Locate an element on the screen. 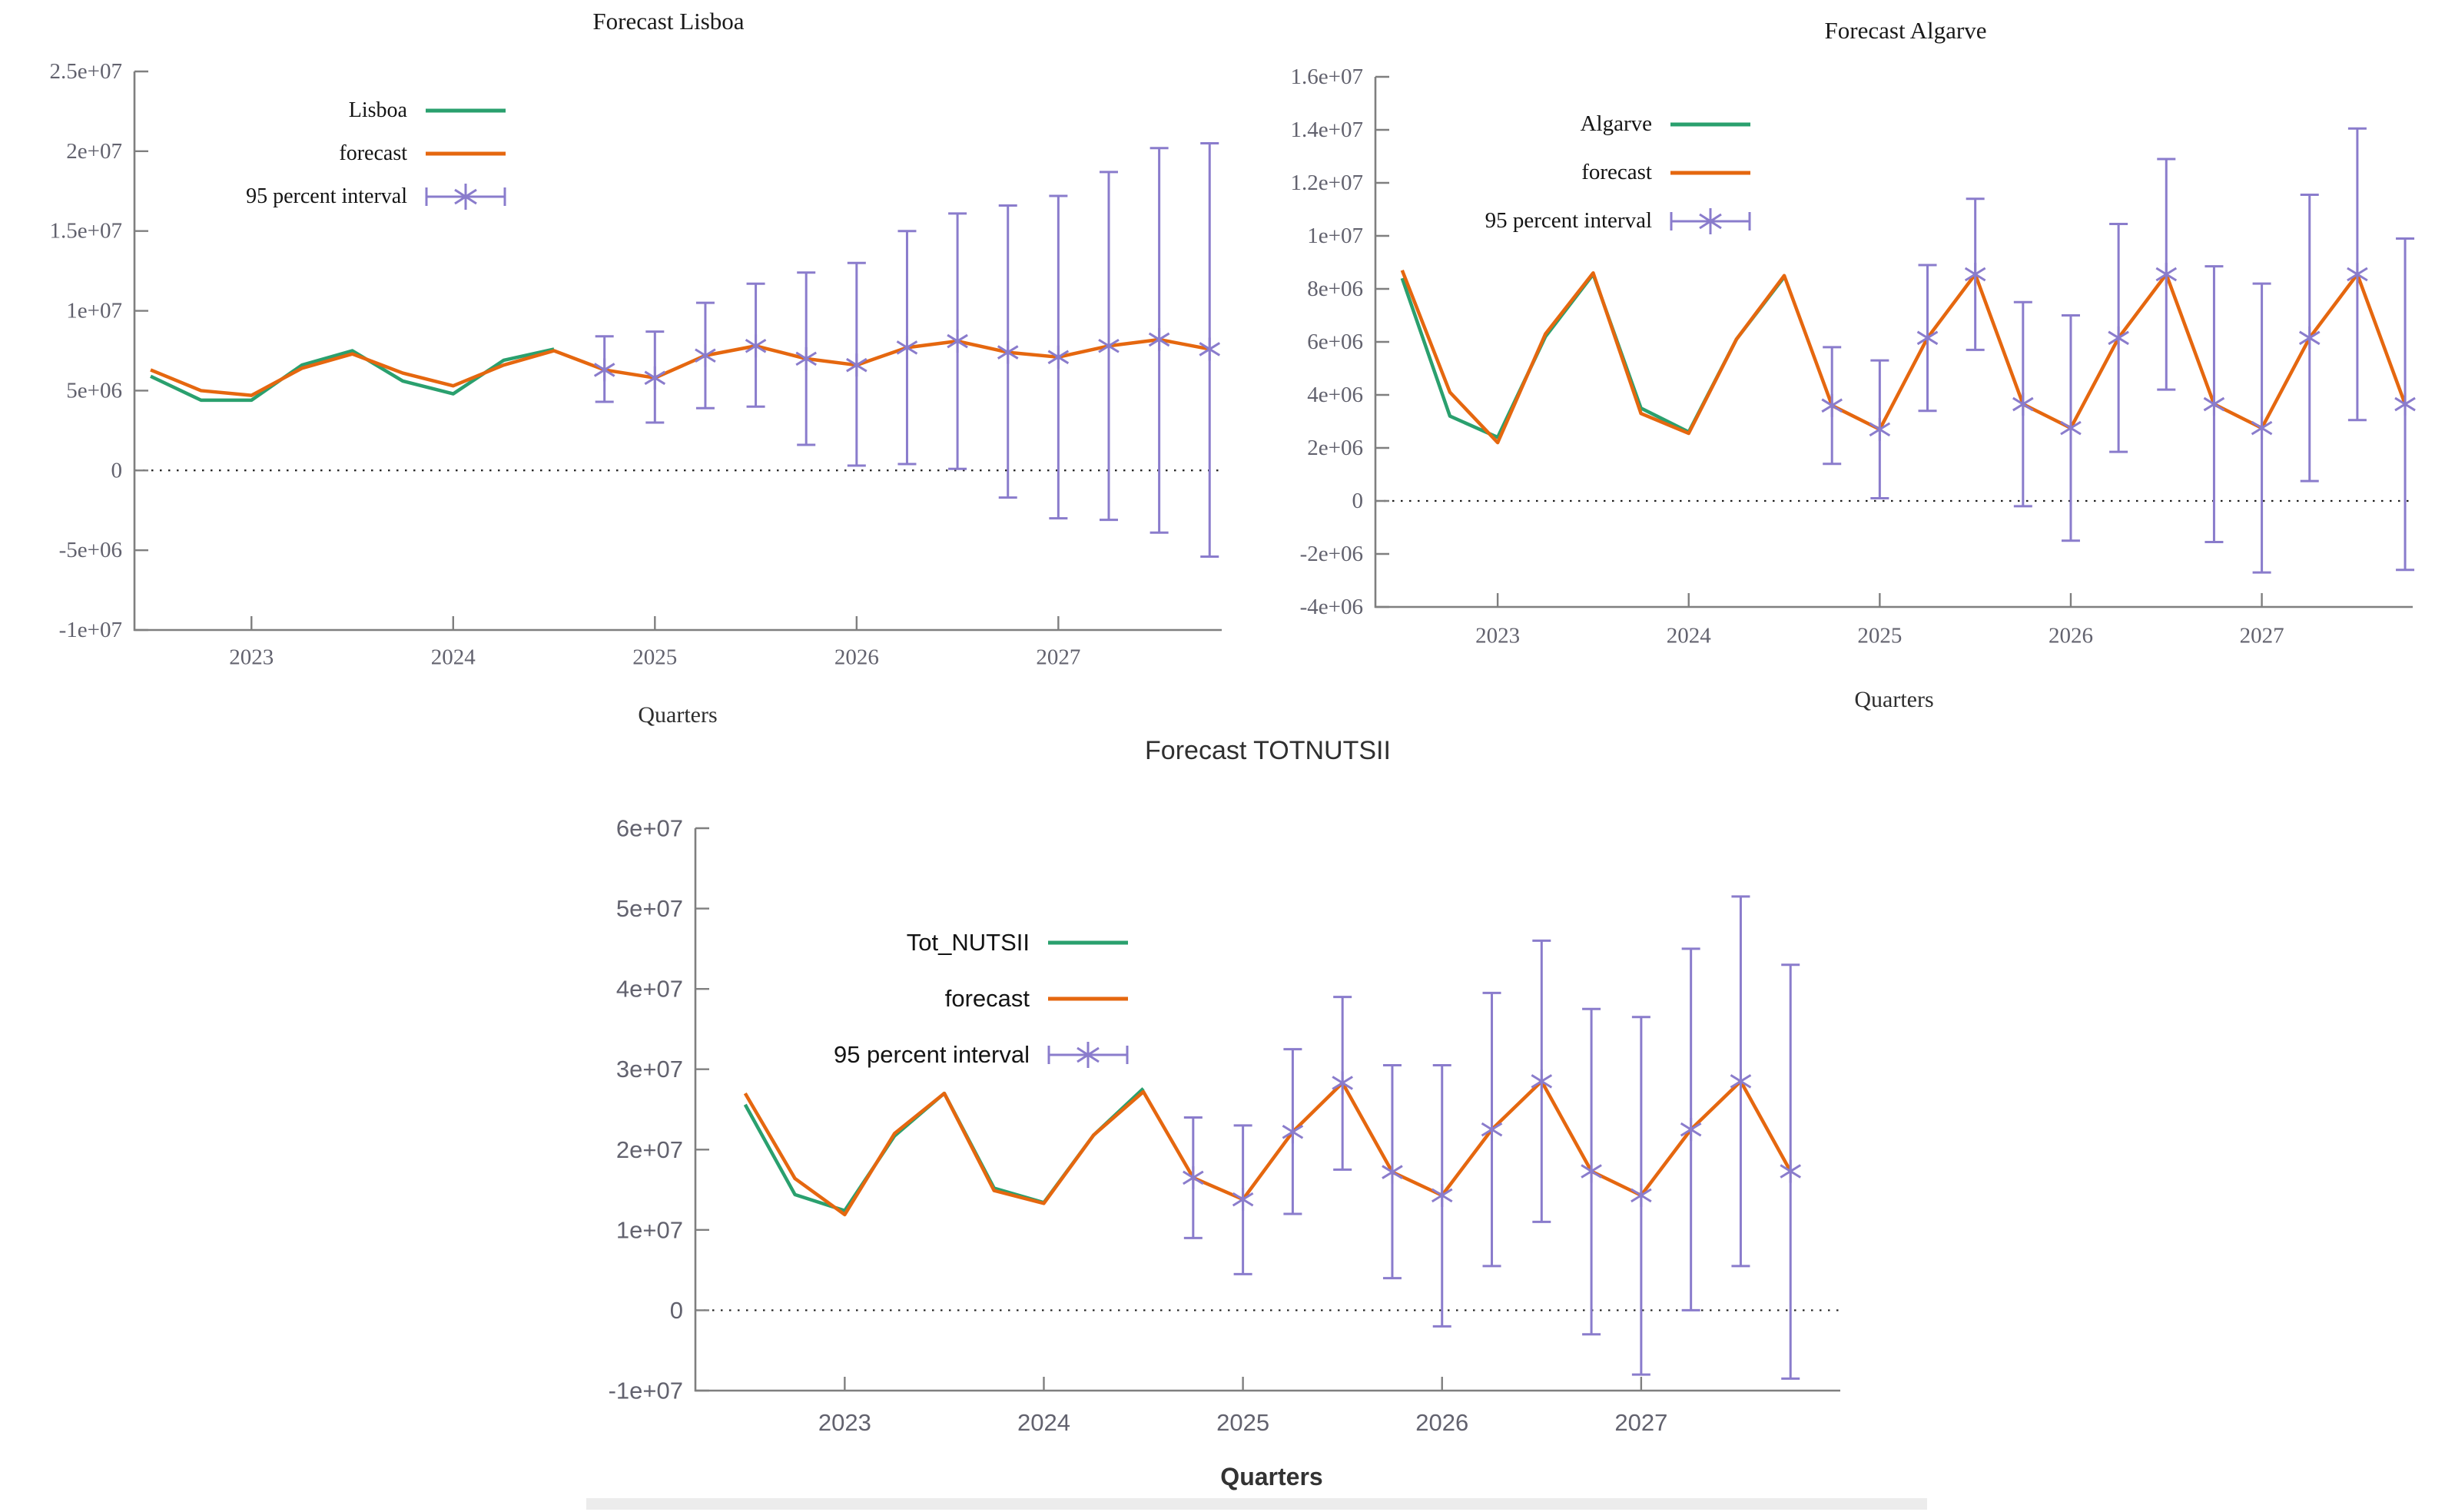 The width and height of the screenshot is (2445, 1512). x-axis-label-algarve: Quarters is located at coordinates (1894, 699).